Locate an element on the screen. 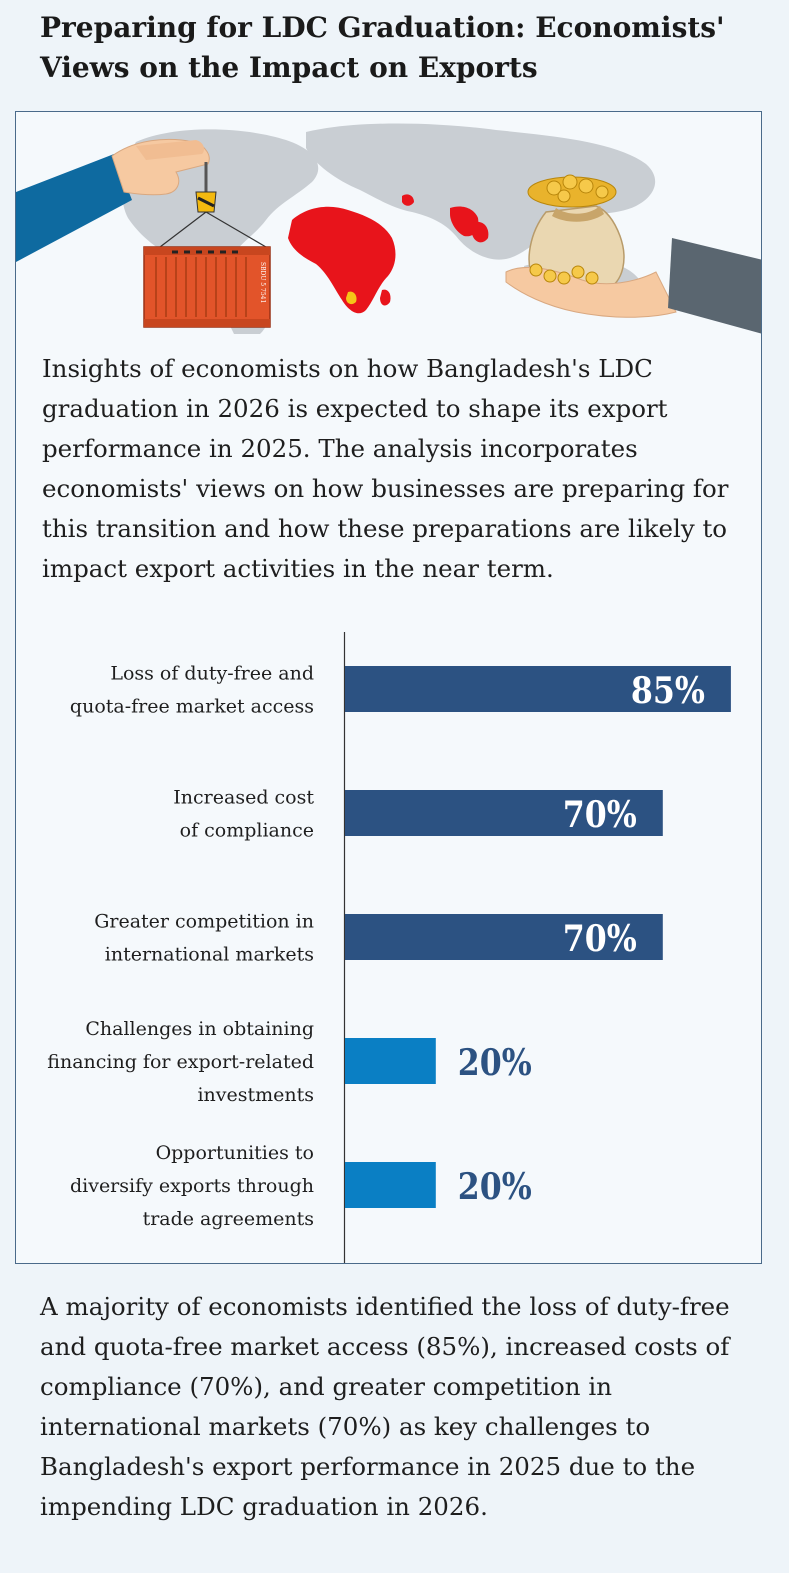 The height and width of the screenshot is (1573, 789). category-label-2: Increased cost of compliance is located at coordinates (243, 814).